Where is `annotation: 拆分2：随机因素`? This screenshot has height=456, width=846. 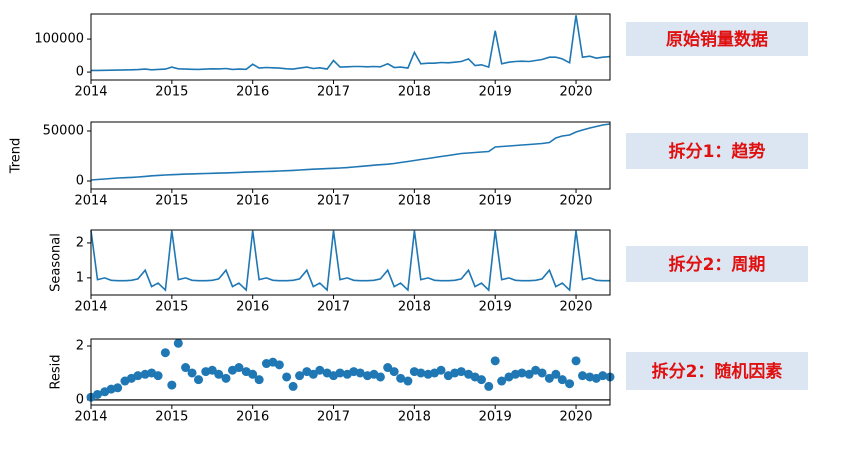
annotation: 拆分2：随机因素 is located at coordinates (717, 371).